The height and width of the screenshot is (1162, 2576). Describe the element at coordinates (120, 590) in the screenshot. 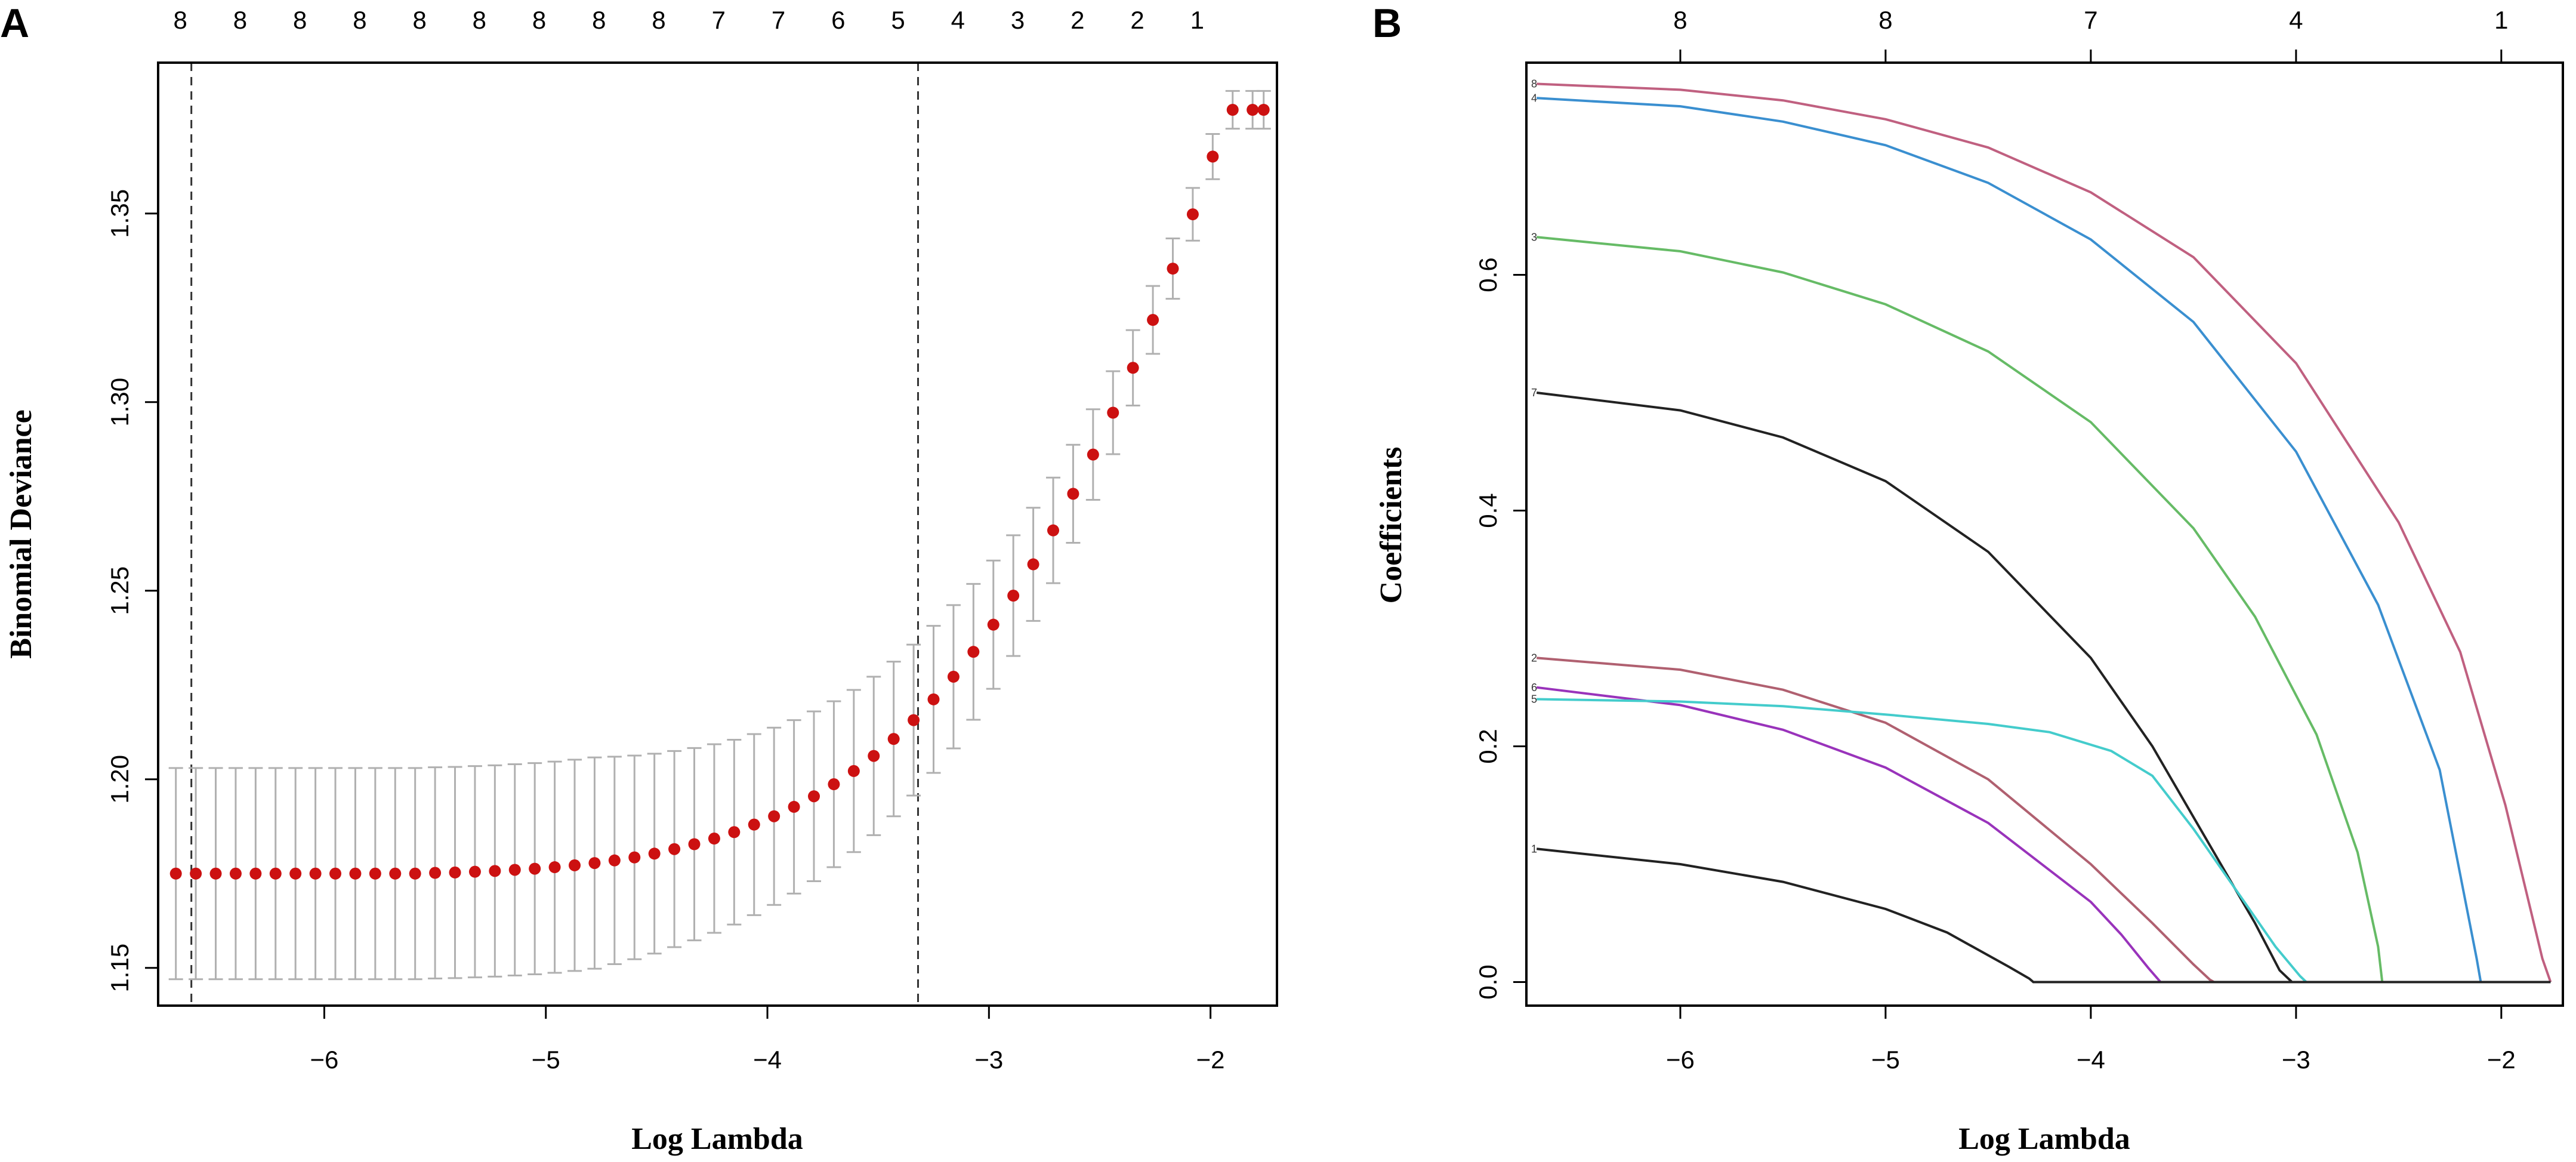

I see `y-tick-label: 1.25` at that location.